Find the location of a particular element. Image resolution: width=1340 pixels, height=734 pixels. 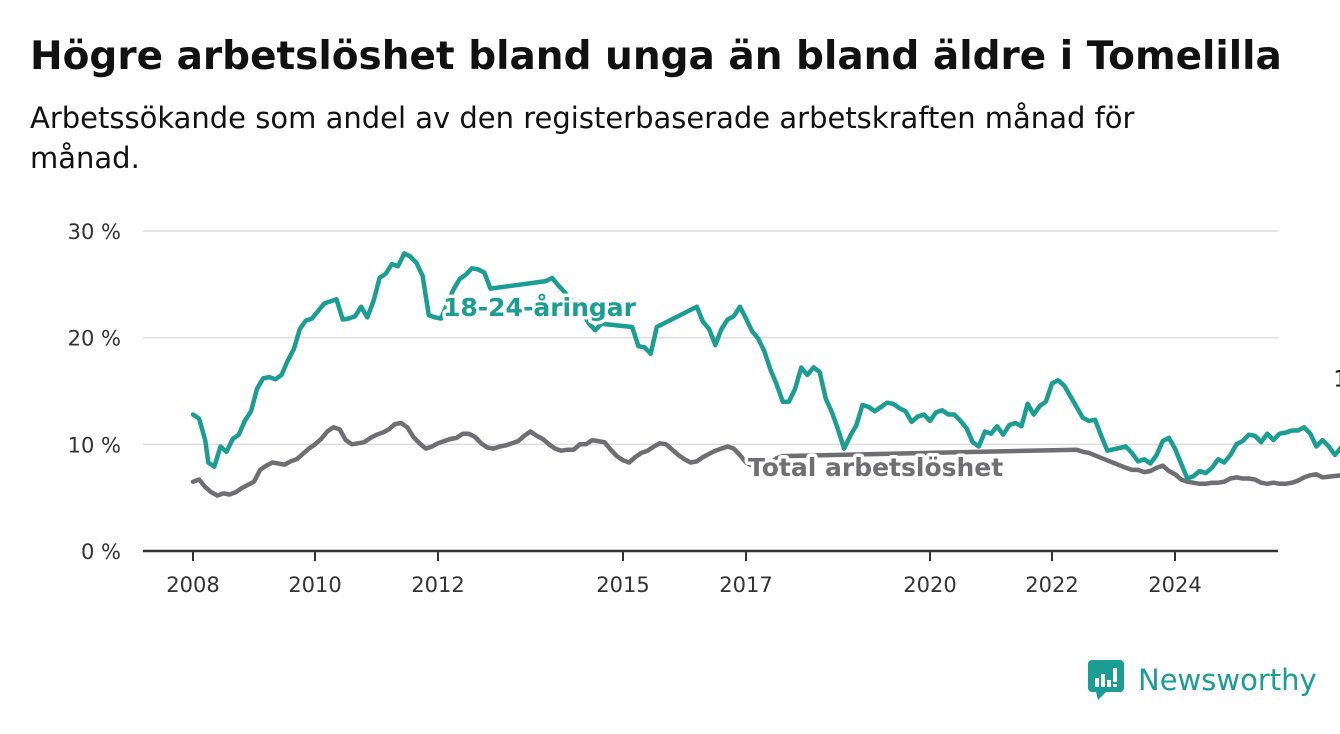

youth-series-label: 18-24-åringar is located at coordinates (540, 307).